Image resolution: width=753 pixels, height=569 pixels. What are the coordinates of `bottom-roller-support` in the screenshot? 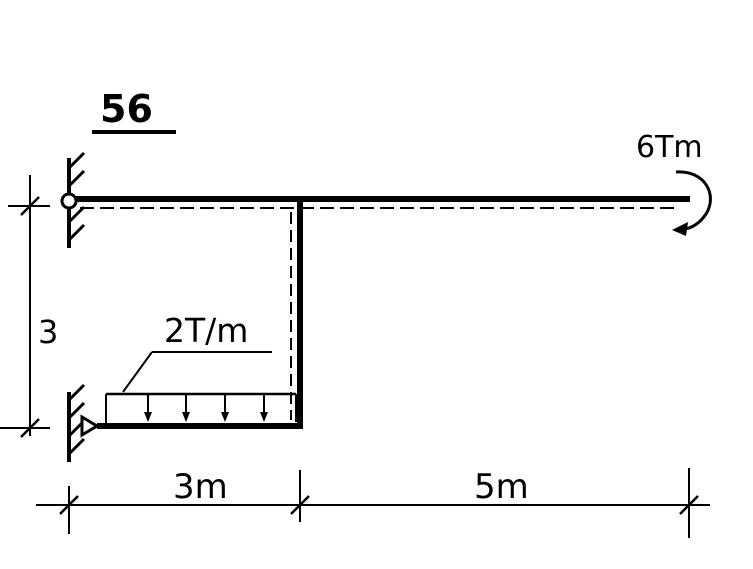 It's located at (83, 422).